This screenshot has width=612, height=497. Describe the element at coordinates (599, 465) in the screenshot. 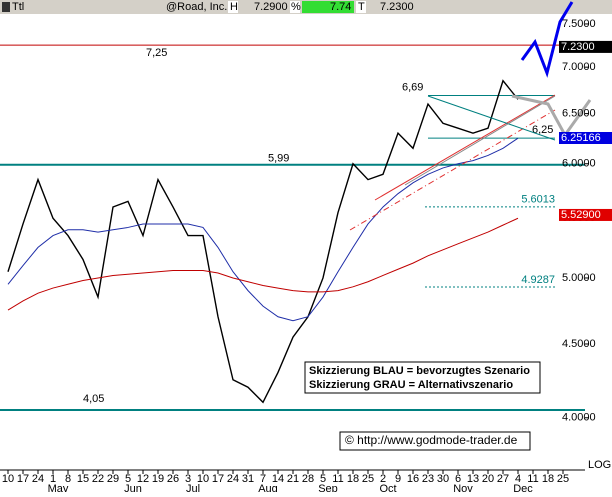

I see `scale-label: LOG` at that location.